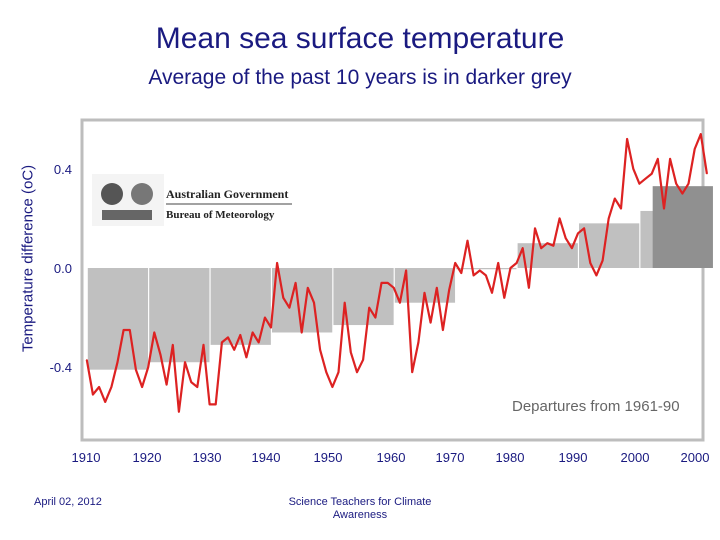 The height and width of the screenshot is (540, 720). Describe the element at coordinates (63, 268) in the screenshot. I see `y-tick-label: 0.0` at that location.